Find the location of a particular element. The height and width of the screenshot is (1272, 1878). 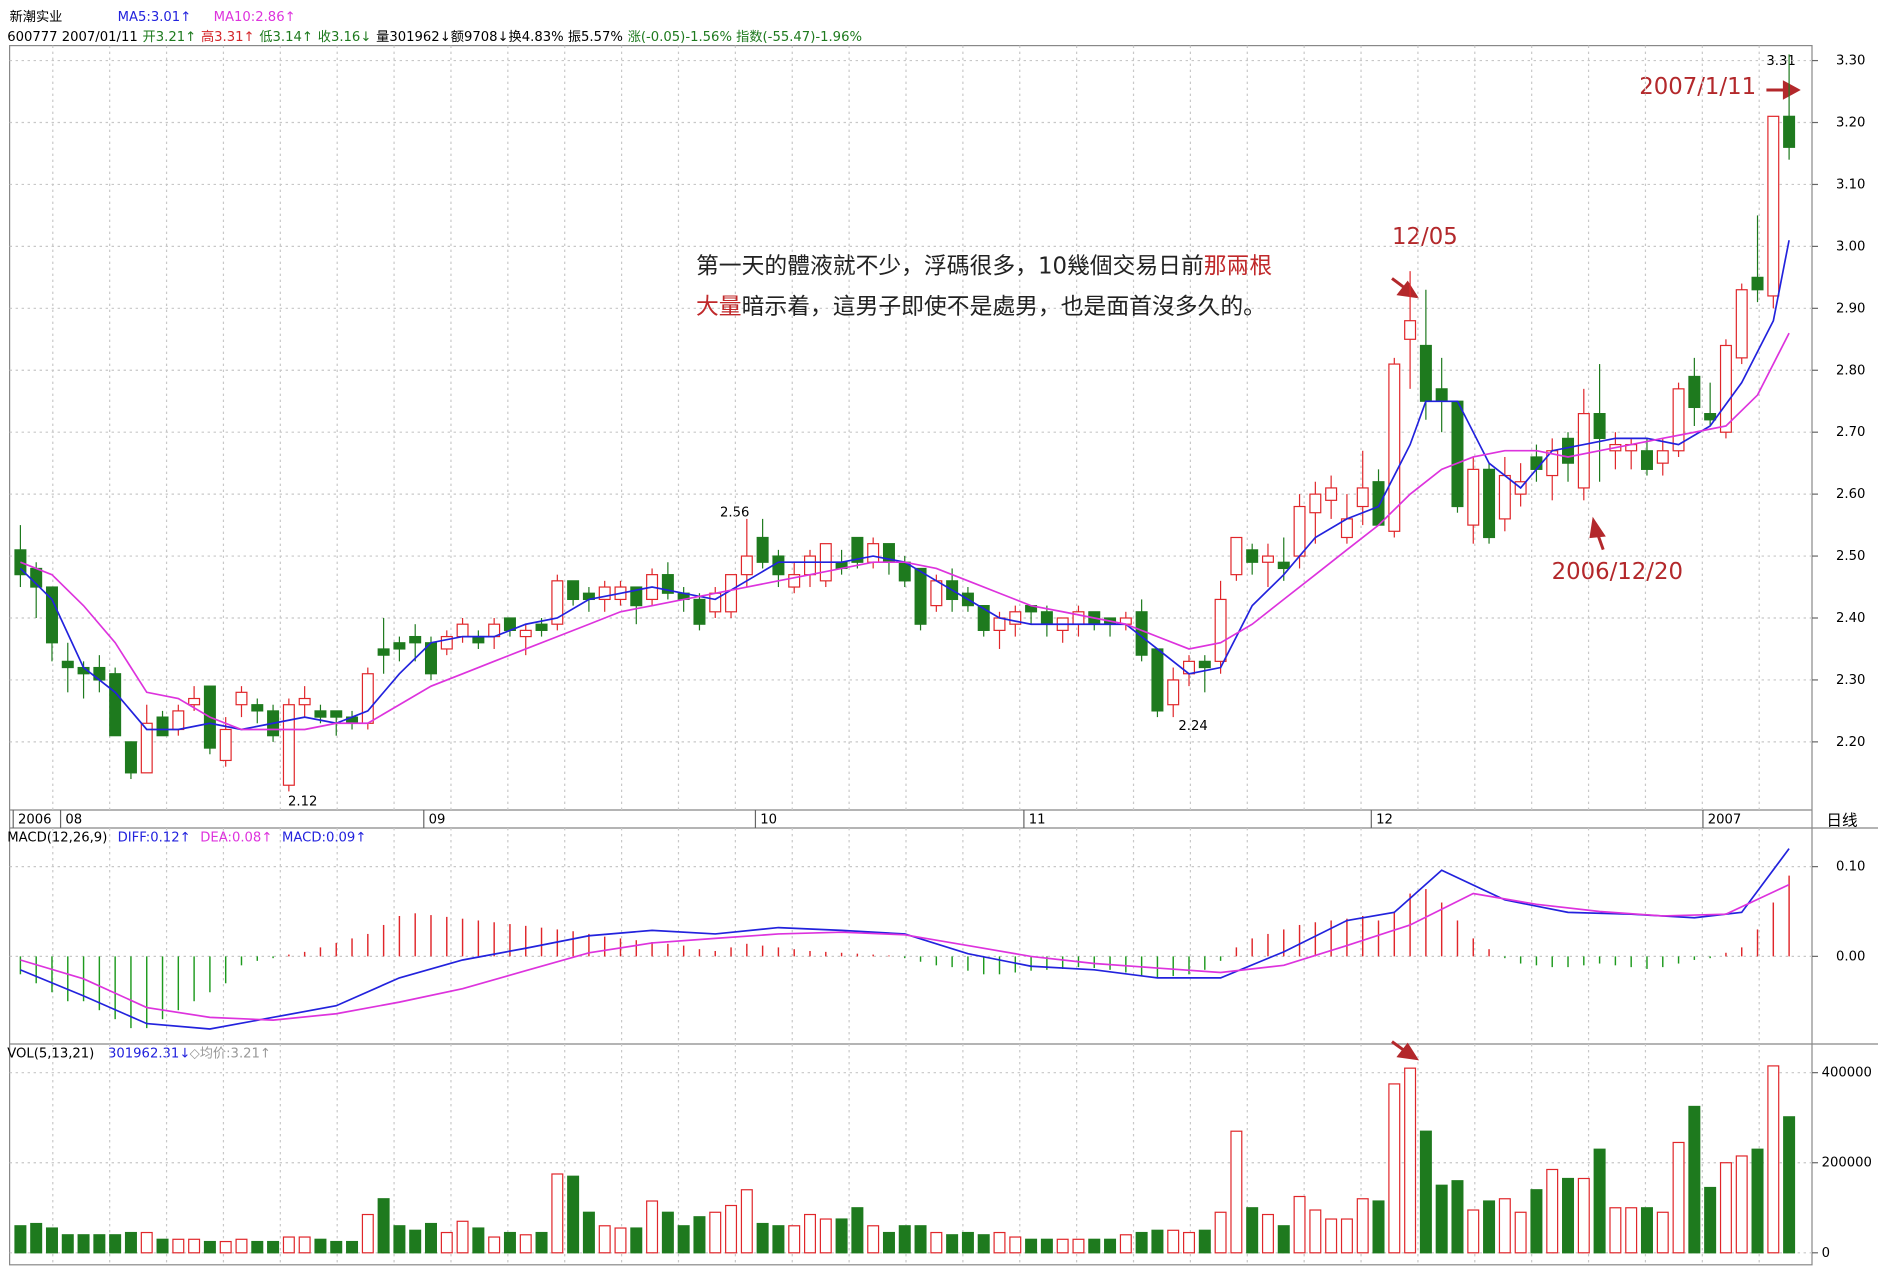

y-tick-label: 200000 is located at coordinates (1847, 1163).